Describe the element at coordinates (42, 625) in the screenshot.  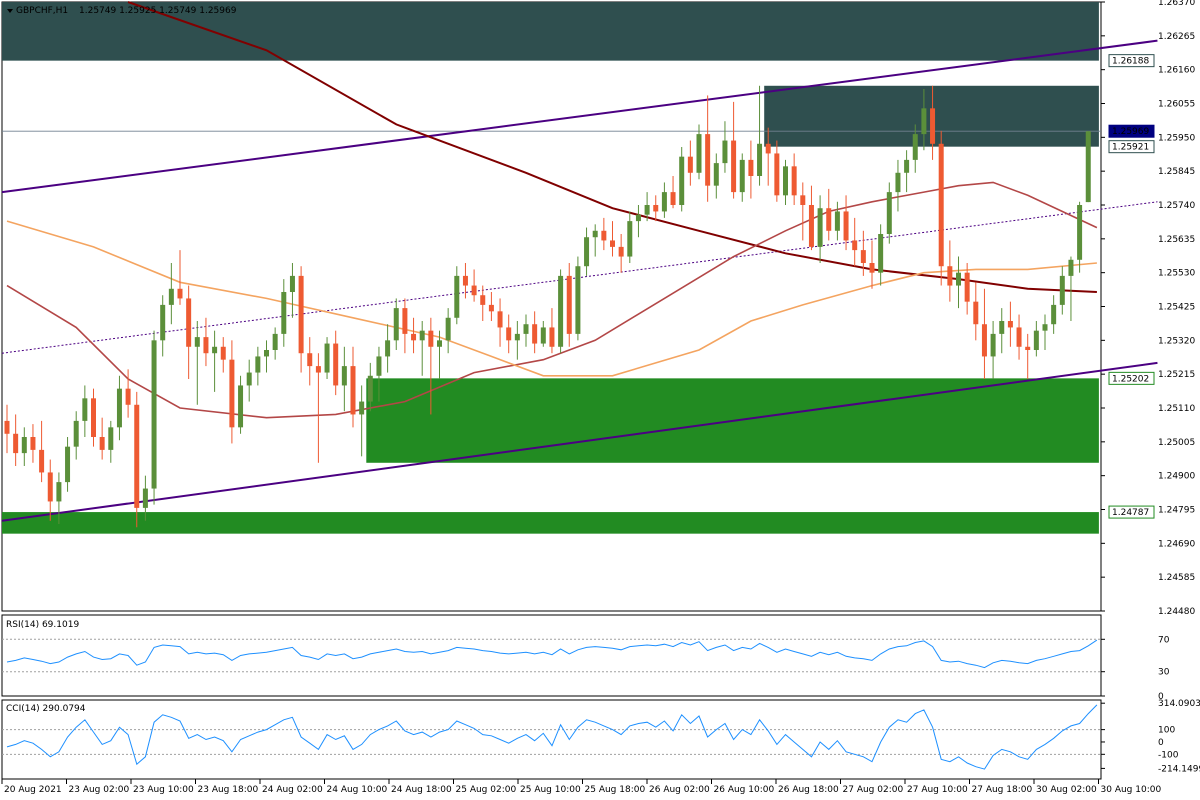
I see `rsi-label: RSI(14) 69.1019` at that location.